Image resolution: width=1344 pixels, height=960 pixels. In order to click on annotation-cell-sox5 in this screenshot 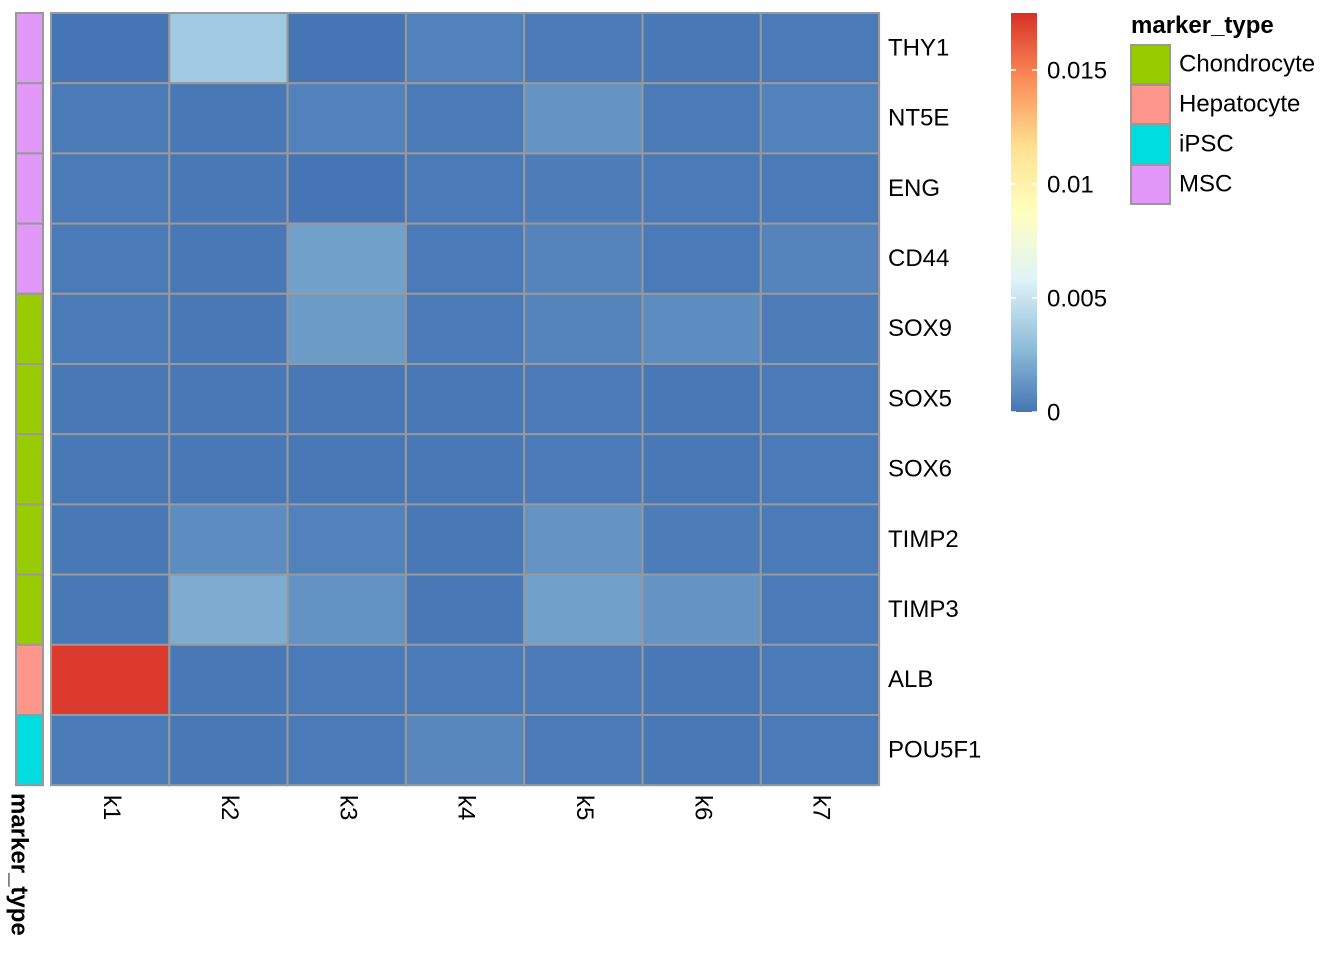, I will do `click(29, 399)`.